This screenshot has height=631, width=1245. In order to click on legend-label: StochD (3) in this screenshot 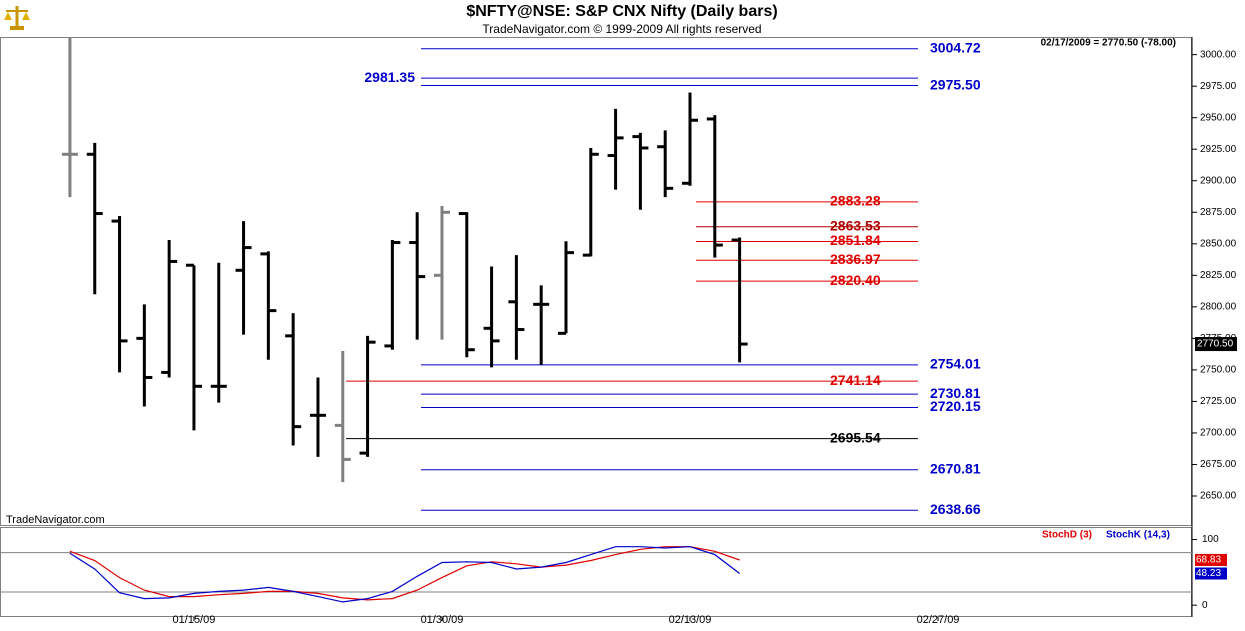, I will do `click(1067, 535)`.